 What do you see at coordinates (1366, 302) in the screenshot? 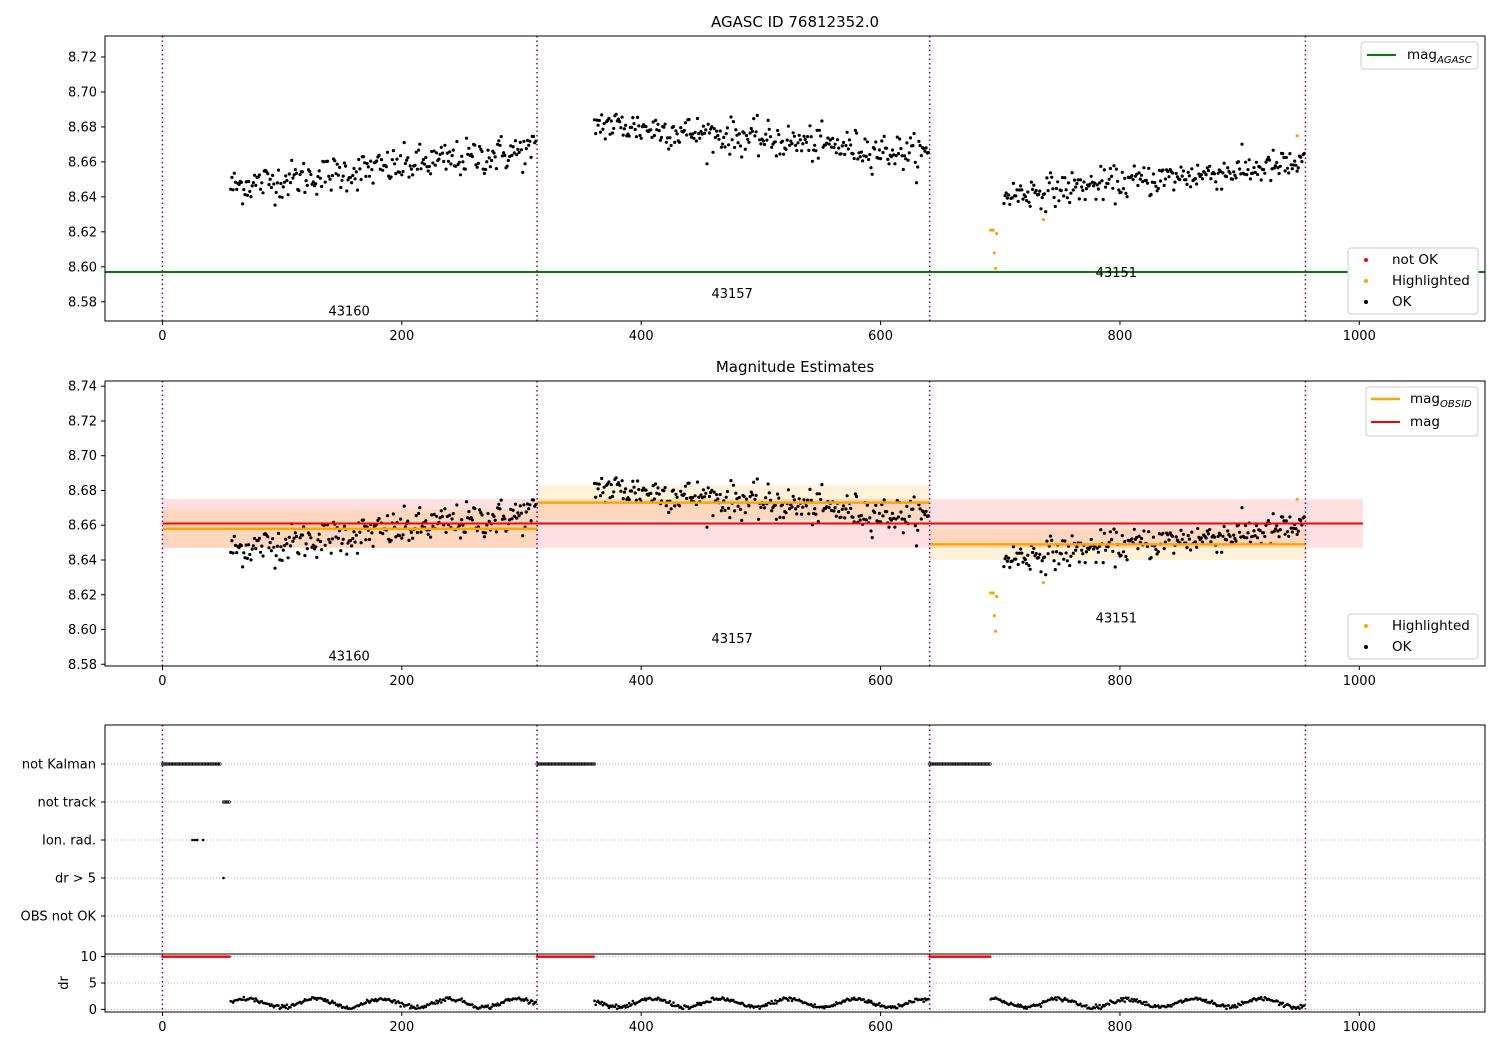
I see `legend-marker-ok` at bounding box center [1366, 302].